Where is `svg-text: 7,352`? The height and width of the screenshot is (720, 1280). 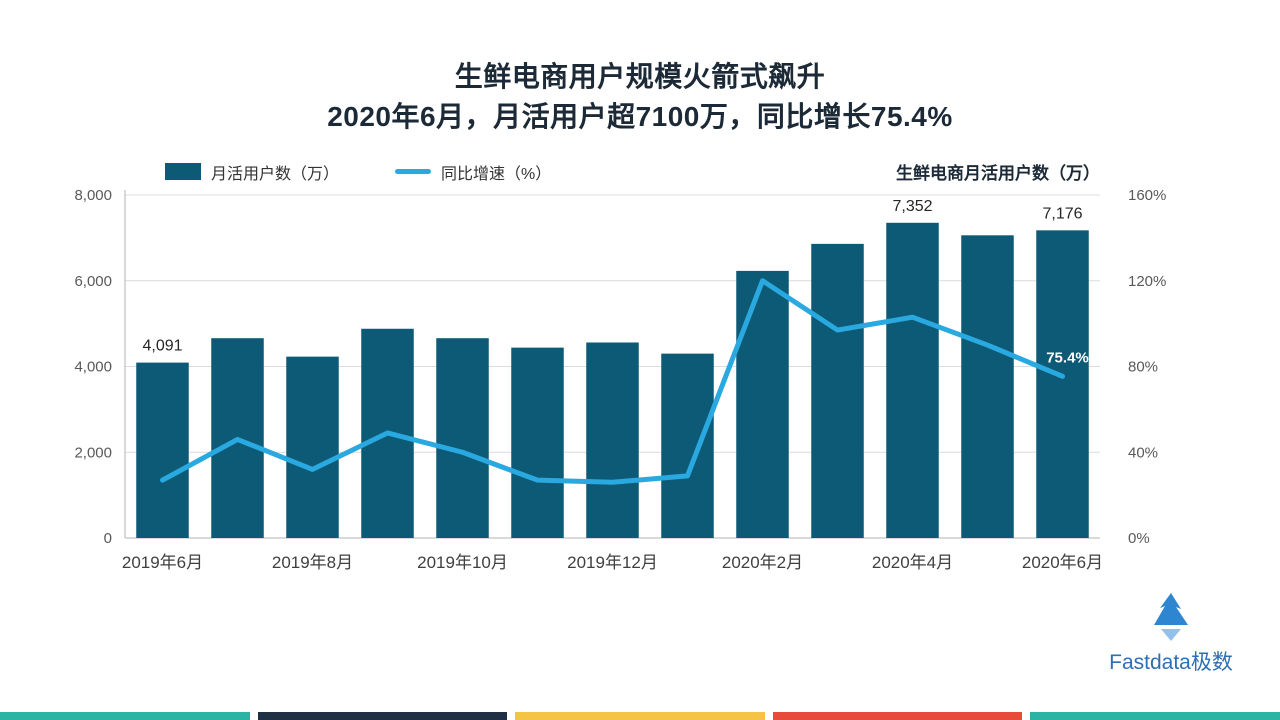
svg-text: 7,352 is located at coordinates (912, 206).